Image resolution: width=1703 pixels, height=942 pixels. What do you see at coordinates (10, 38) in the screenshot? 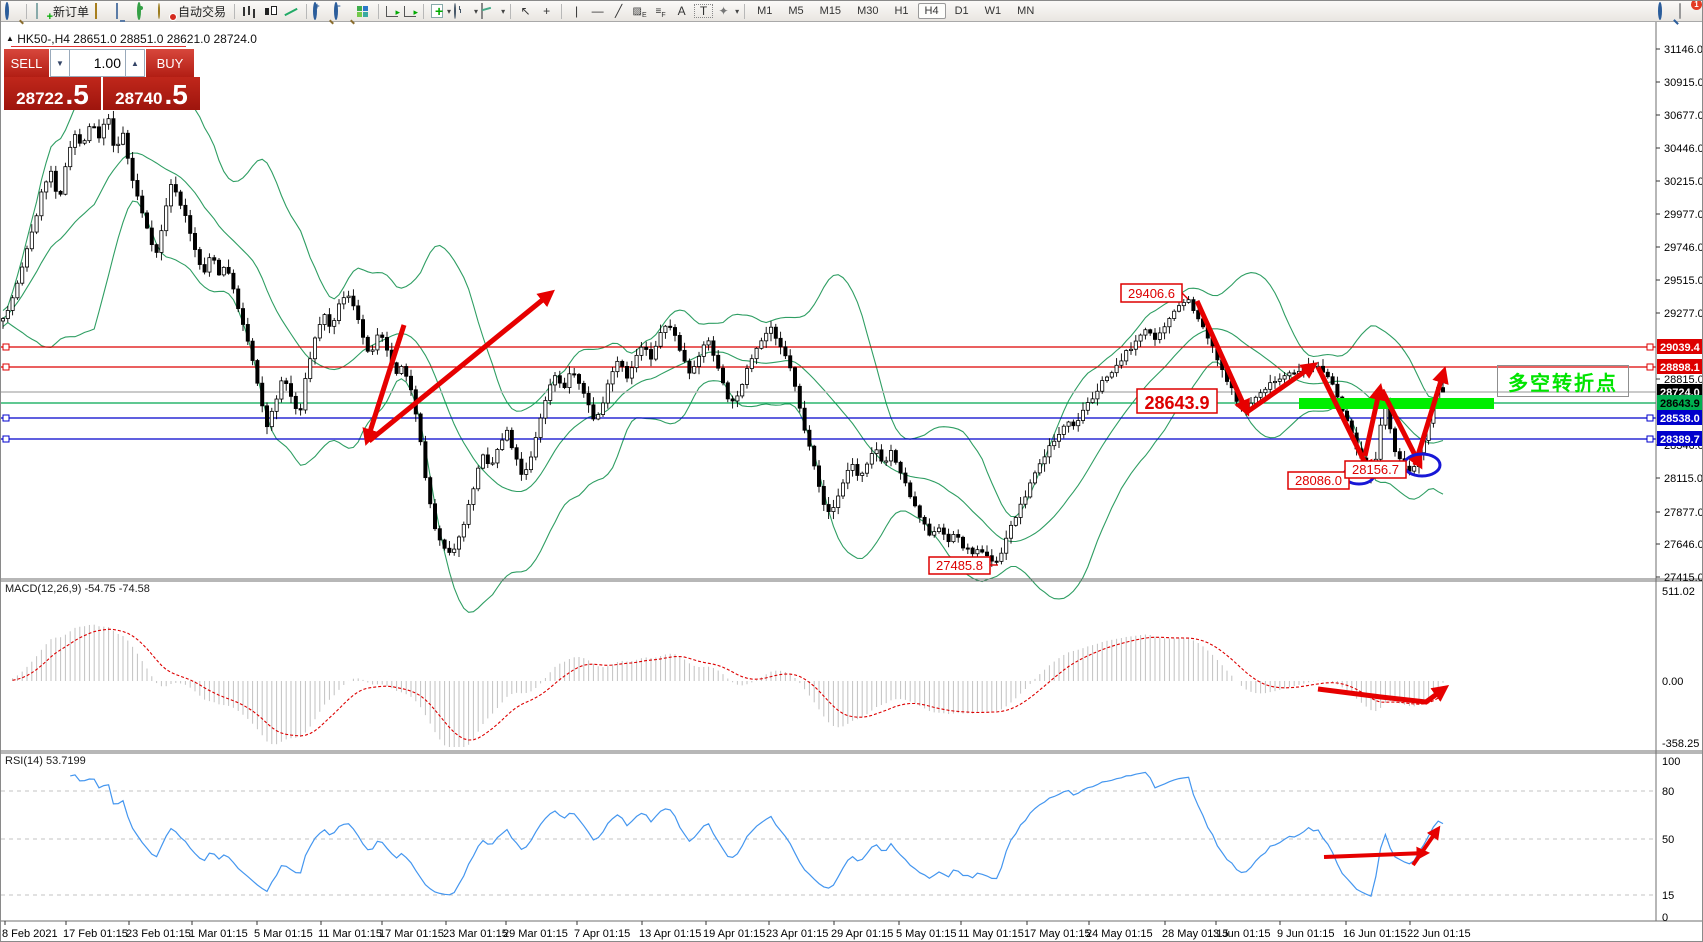
I see `symbol-collapse-icon: ▲` at bounding box center [10, 38].